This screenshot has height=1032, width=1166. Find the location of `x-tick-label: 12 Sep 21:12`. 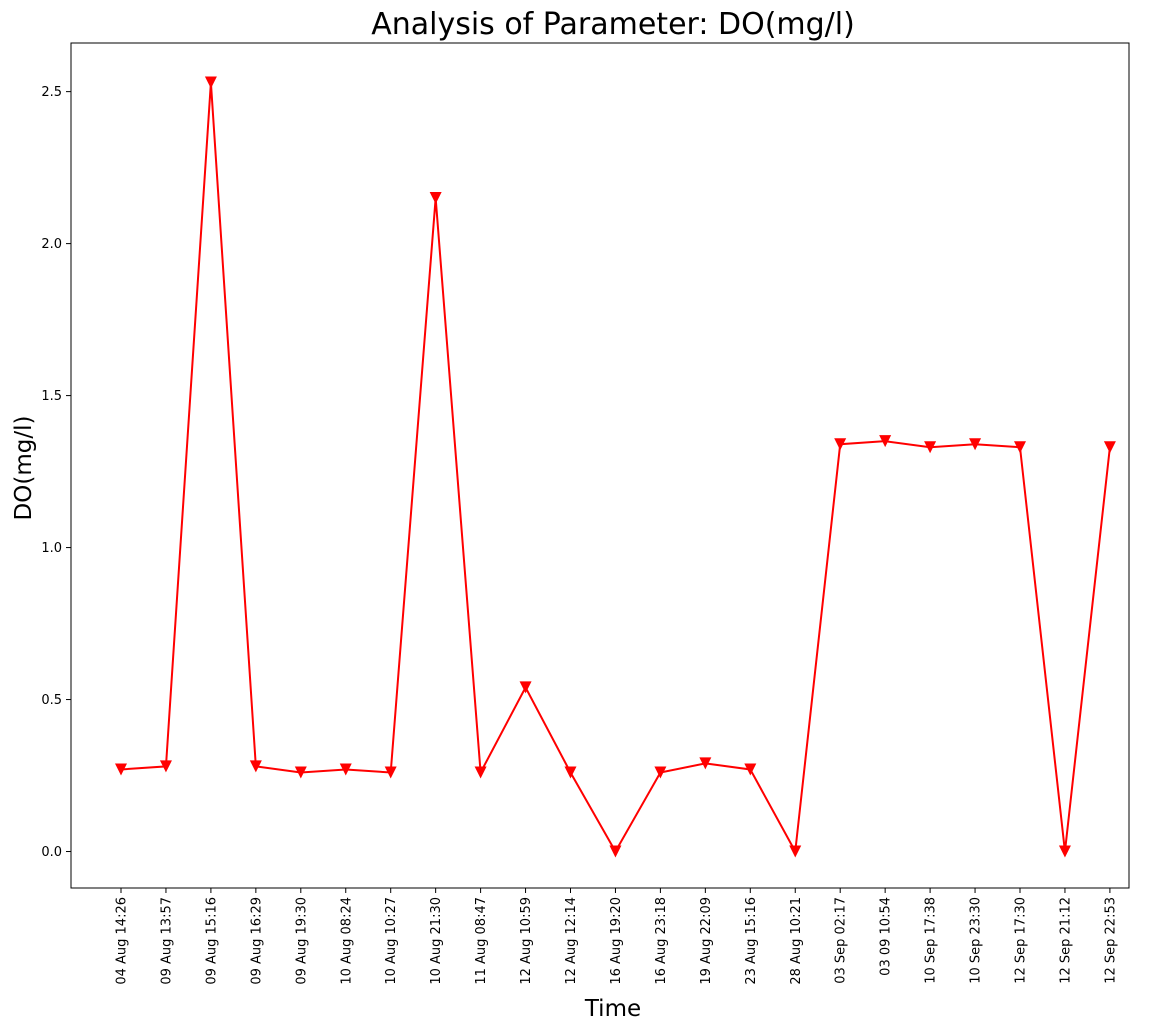

x-tick-label: 12 Sep 21:12 is located at coordinates (1065, 940).